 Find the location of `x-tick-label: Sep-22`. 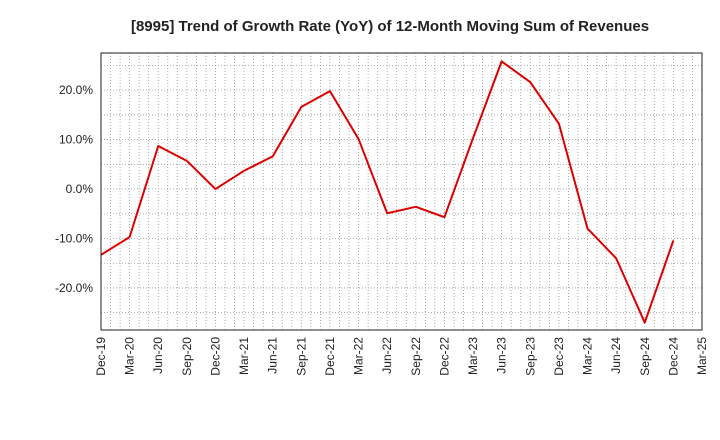

x-tick-label: Sep-22 is located at coordinates (416, 356).